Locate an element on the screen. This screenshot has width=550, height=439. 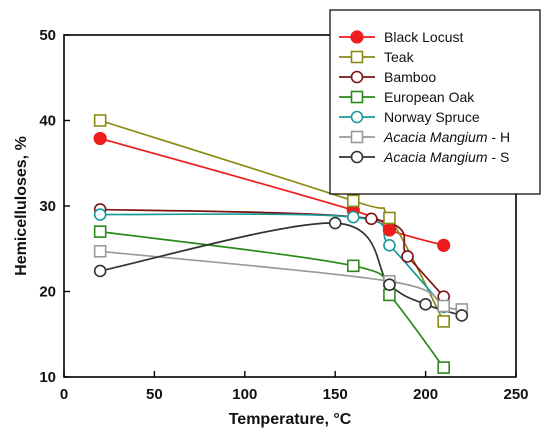
y-tick-label: 40 is located at coordinates (47, 121).